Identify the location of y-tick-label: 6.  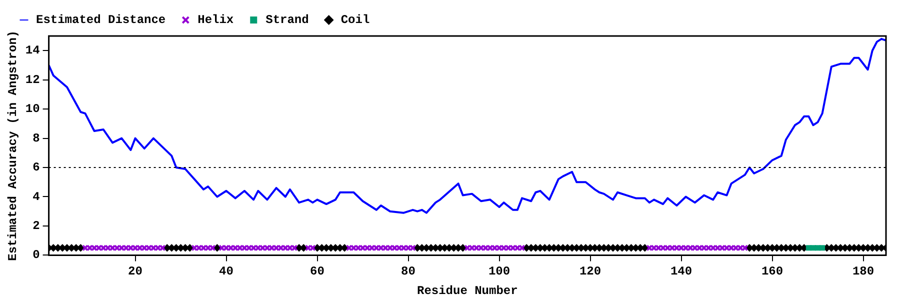
(36, 167).